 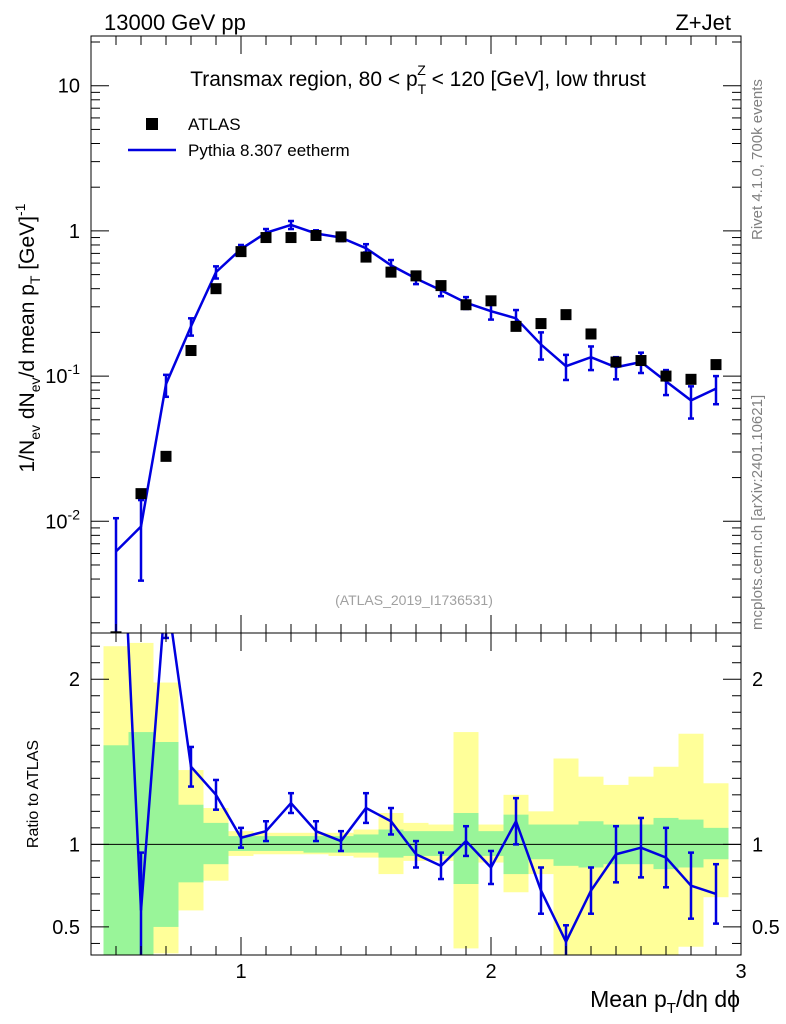 I want to click on header-right: Z+Jet, so click(x=703, y=22).